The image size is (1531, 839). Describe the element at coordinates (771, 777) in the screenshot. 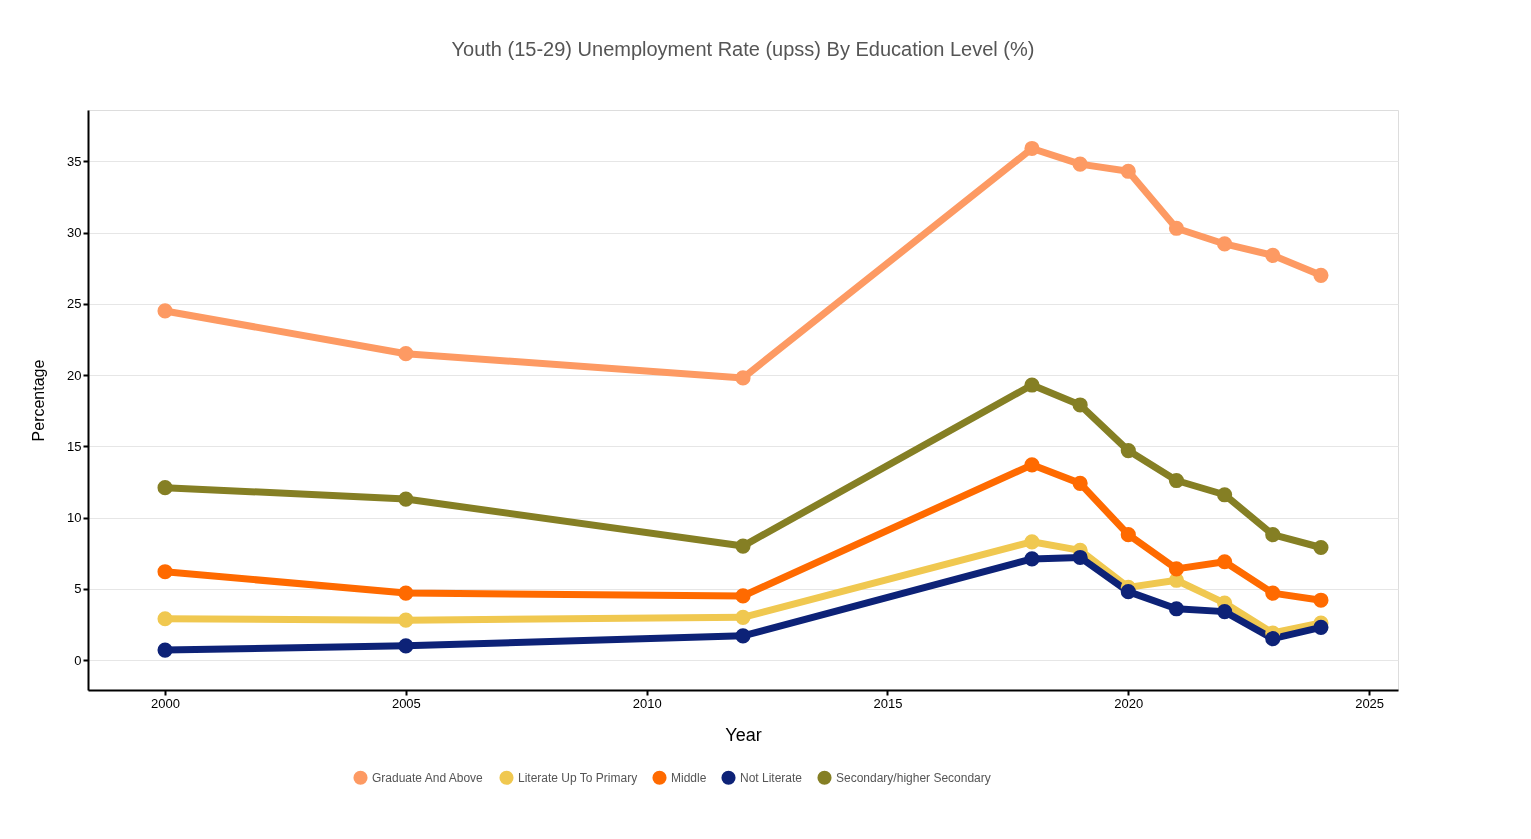

I see `legend-label: Not Literate` at that location.